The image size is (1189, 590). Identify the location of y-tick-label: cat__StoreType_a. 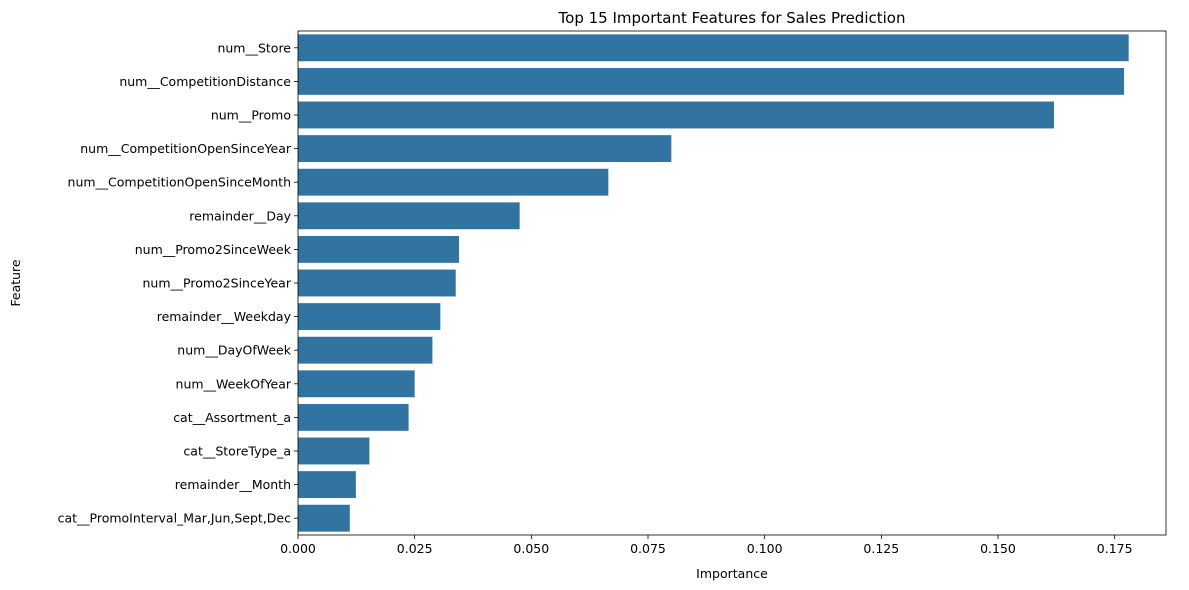
(237, 451).